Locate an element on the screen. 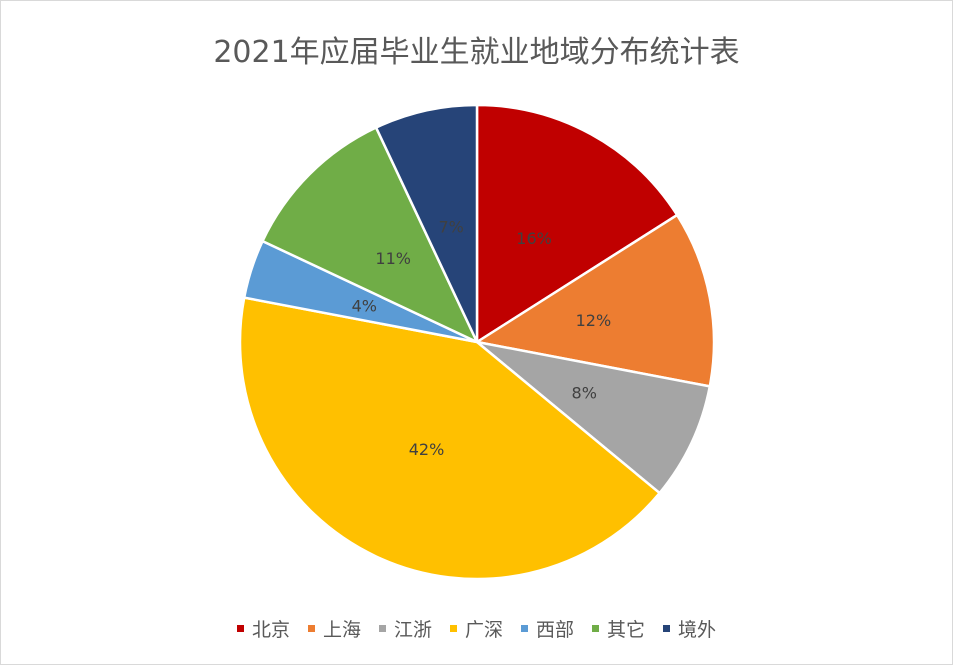 The image size is (953, 665). legend-item: 其它 is located at coordinates (618, 628).